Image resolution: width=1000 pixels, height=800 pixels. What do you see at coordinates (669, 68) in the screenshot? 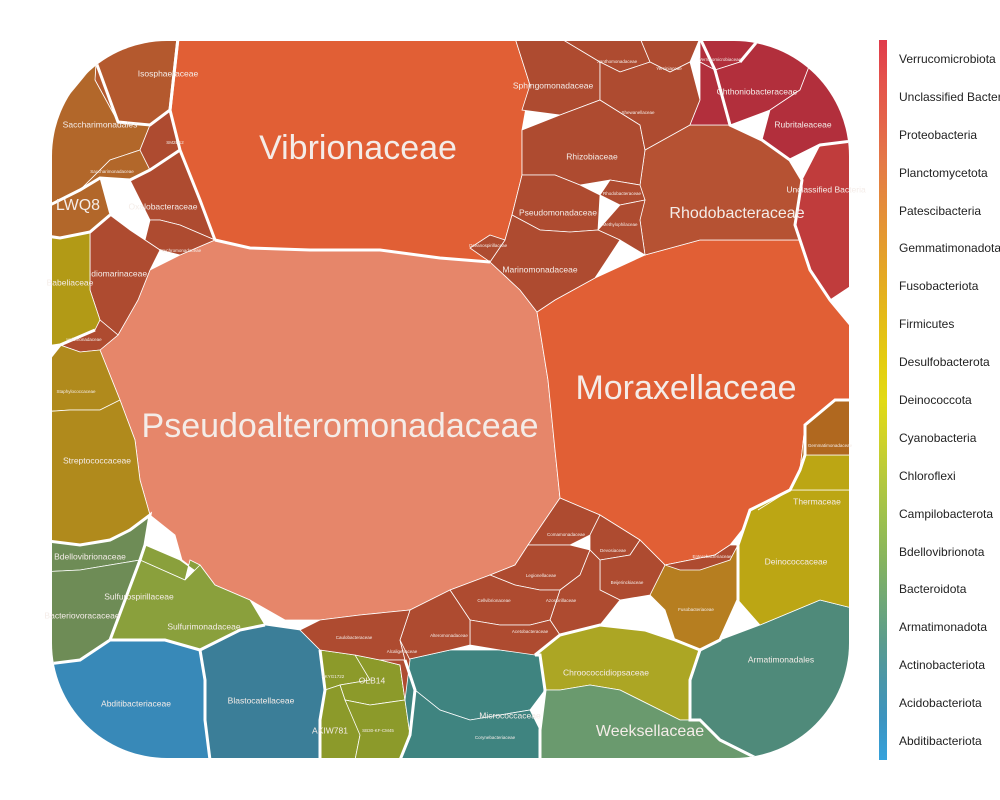
I see `cell-label: Yersiniaceae` at bounding box center [669, 68].